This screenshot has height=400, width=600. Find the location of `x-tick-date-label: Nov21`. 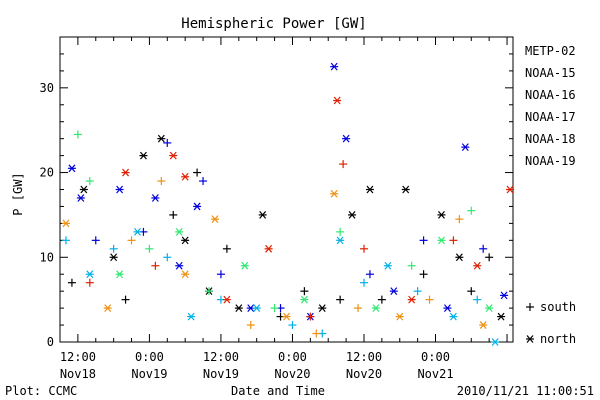

x-tick-date-label: Nov21 is located at coordinates (435, 374).